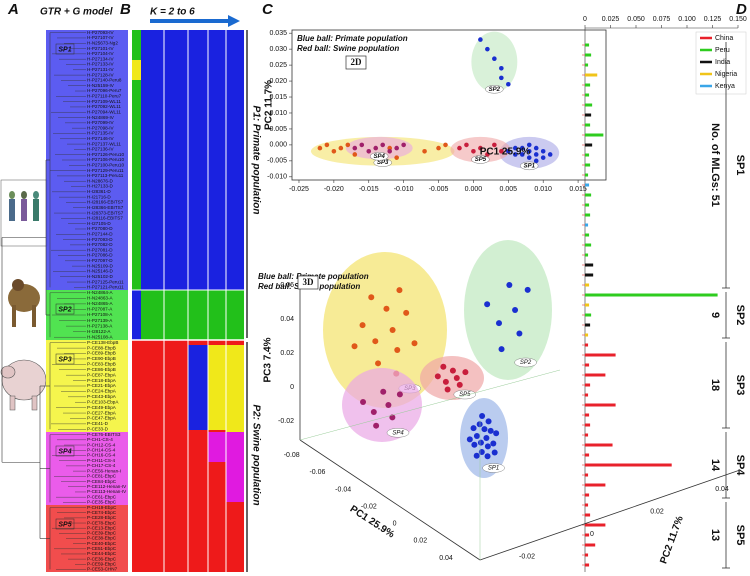 The image size is (750, 576). I want to click on group-label: SP2, so click(740, 315).